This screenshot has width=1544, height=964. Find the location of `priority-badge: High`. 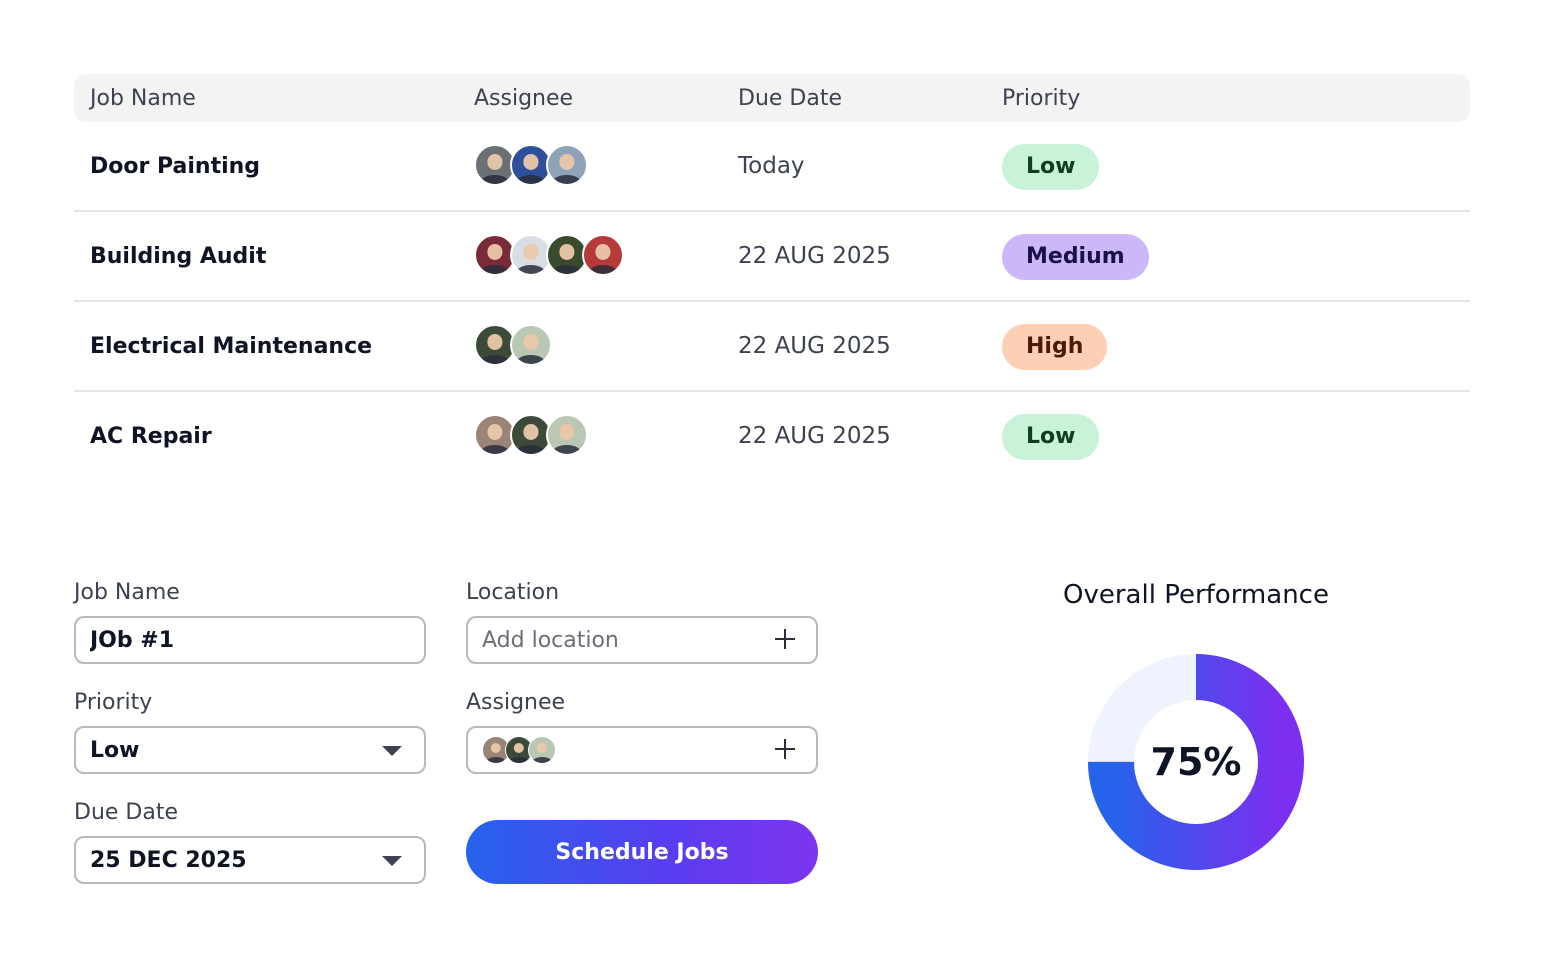

priority-badge: High is located at coordinates (1055, 347).